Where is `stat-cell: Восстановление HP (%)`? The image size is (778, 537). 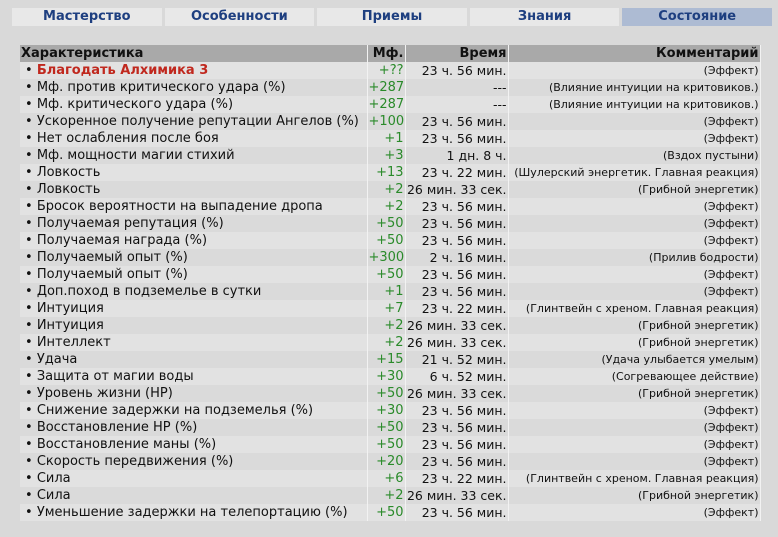
stat-cell: Восстановление HP (%) is located at coordinates (194, 427).